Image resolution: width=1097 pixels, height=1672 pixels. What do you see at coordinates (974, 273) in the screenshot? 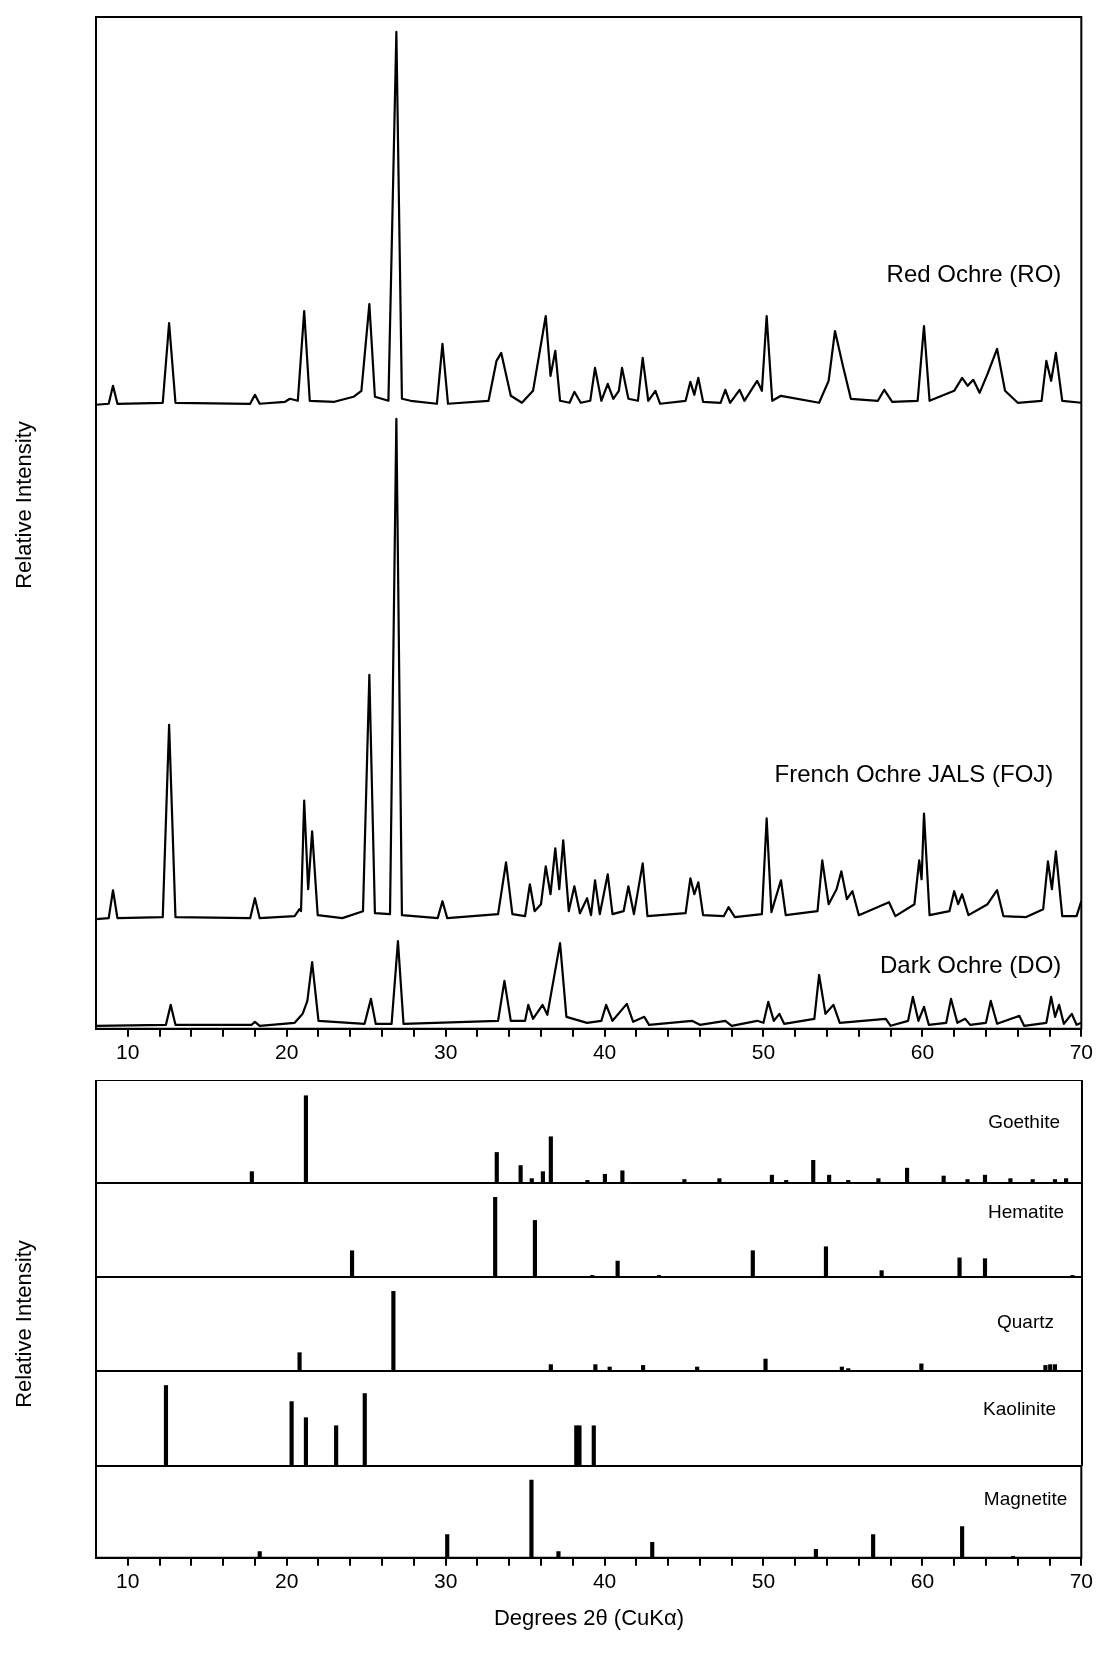
I see `text: Red Ochre (RO)` at bounding box center [974, 273].